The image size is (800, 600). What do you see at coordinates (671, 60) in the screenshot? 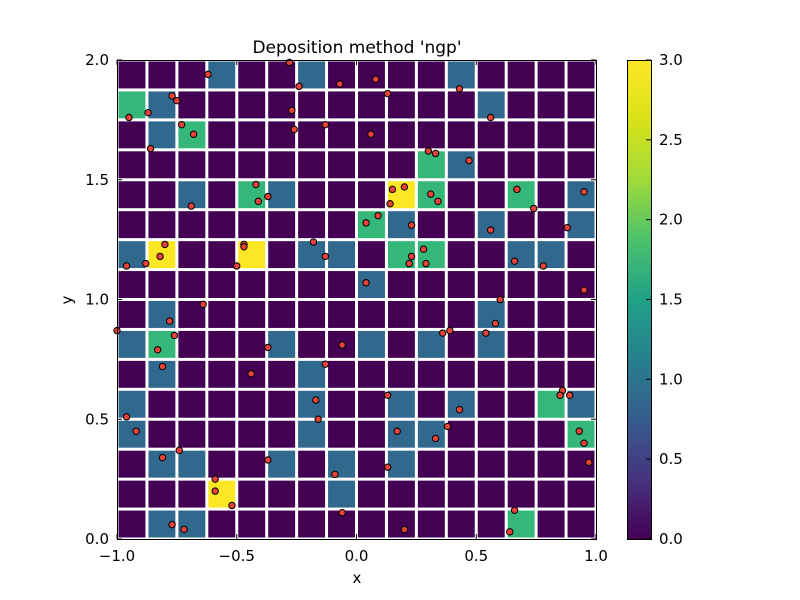
I see `colorbar-tick-label: 3.0` at bounding box center [671, 60].